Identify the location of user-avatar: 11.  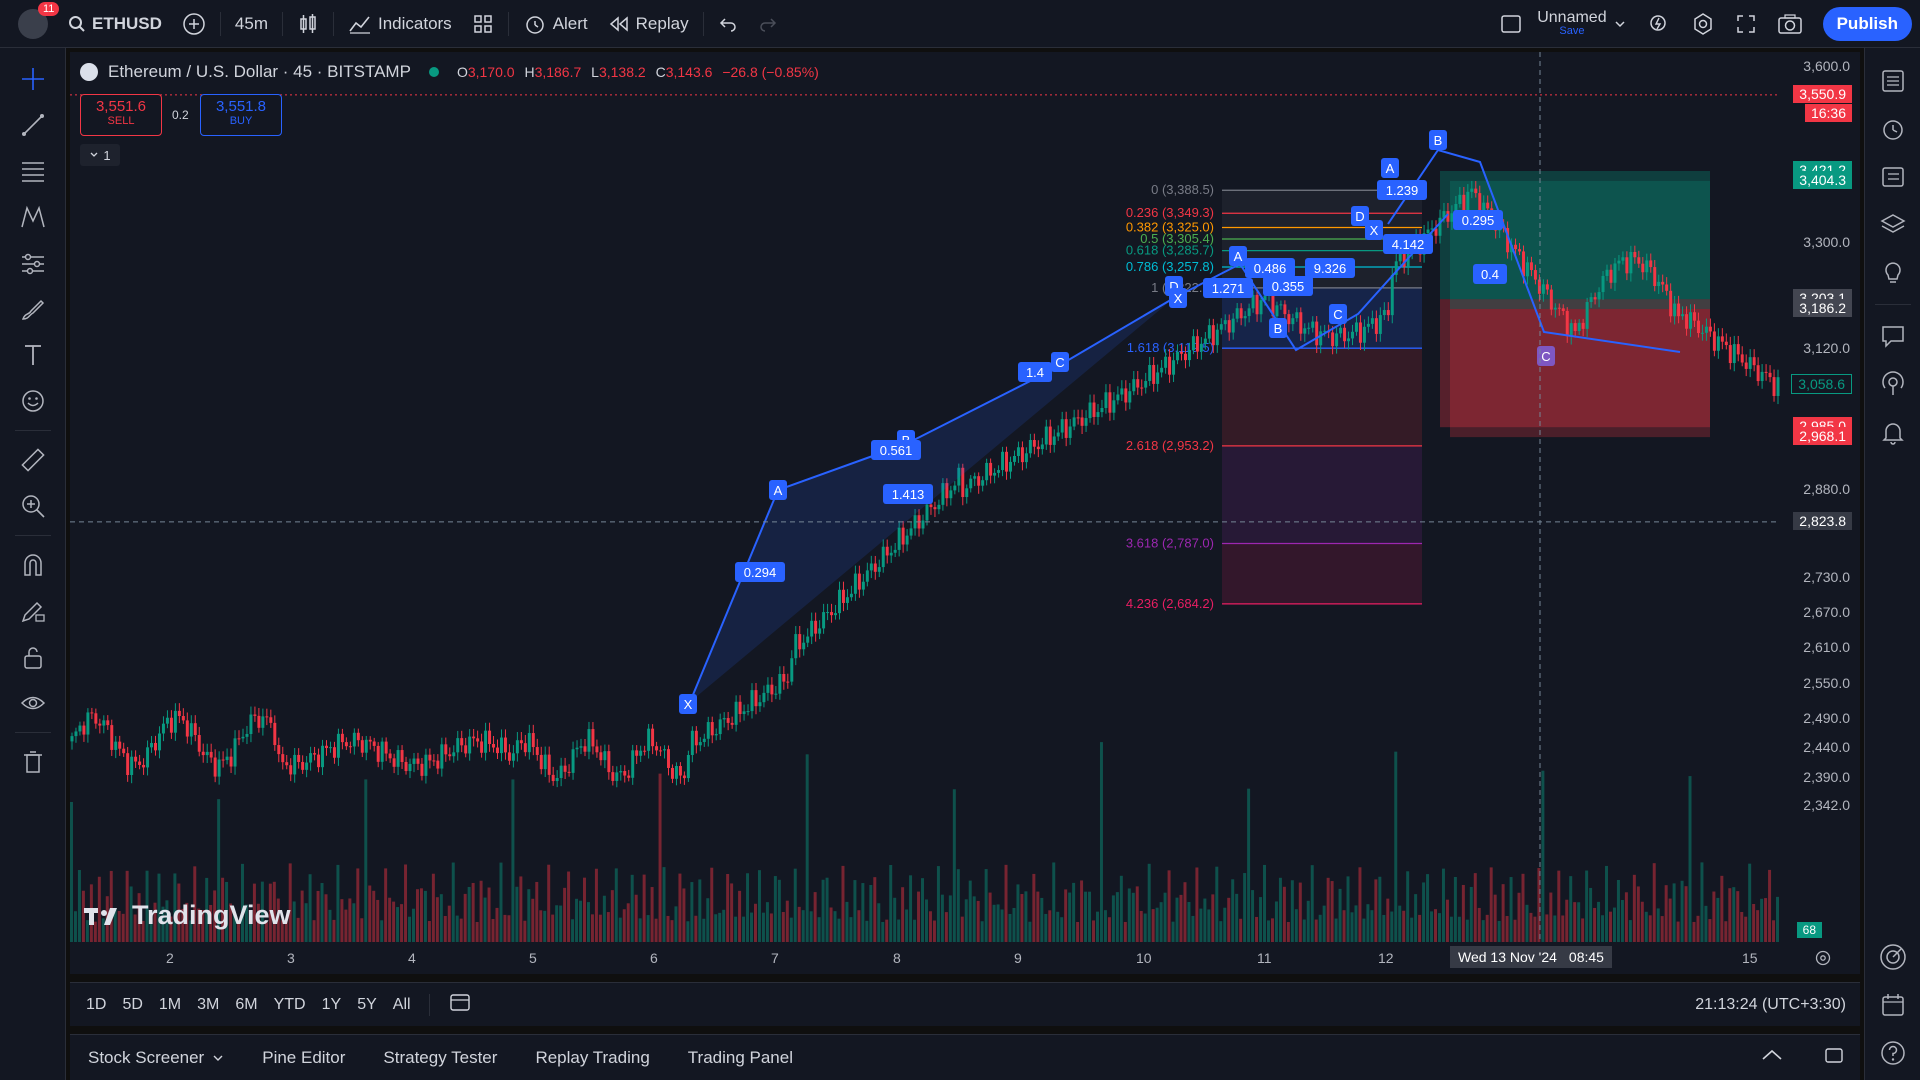
(30, 24).